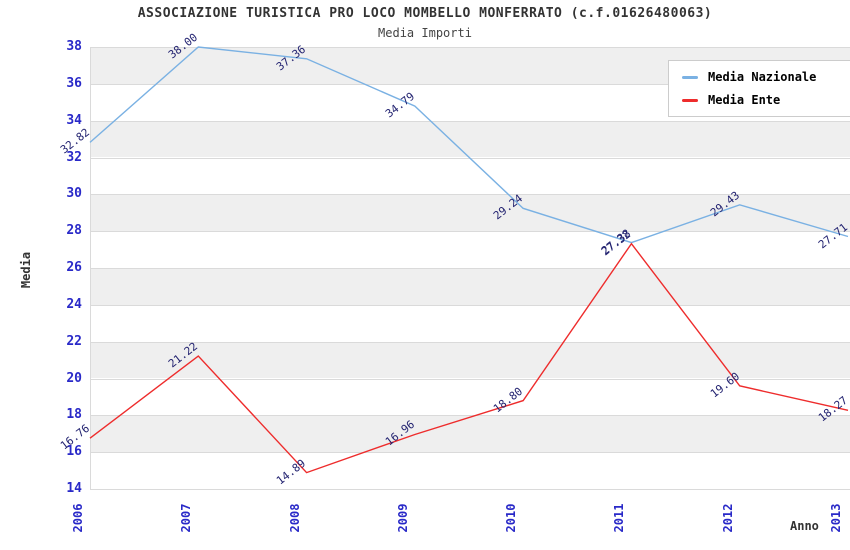 Image resolution: width=850 pixels, height=550 pixels. Describe the element at coordinates (690, 77) in the screenshot. I see `nazionale-line-swatch-icon` at that location.